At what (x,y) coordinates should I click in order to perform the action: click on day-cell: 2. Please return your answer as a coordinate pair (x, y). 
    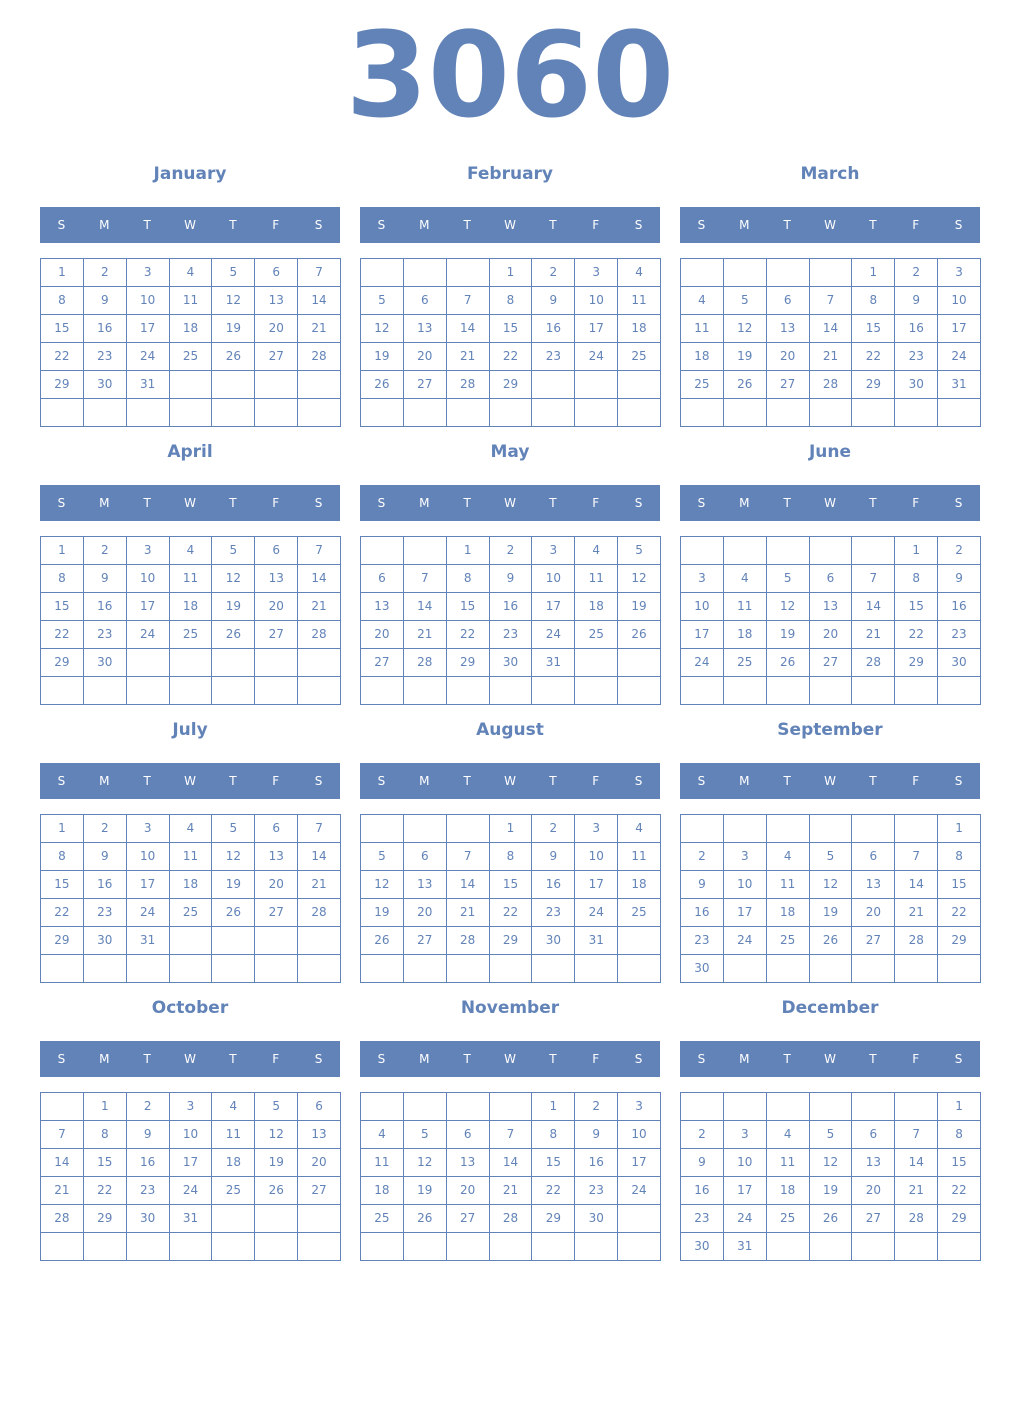
    Looking at the image, I should click on (702, 1135).